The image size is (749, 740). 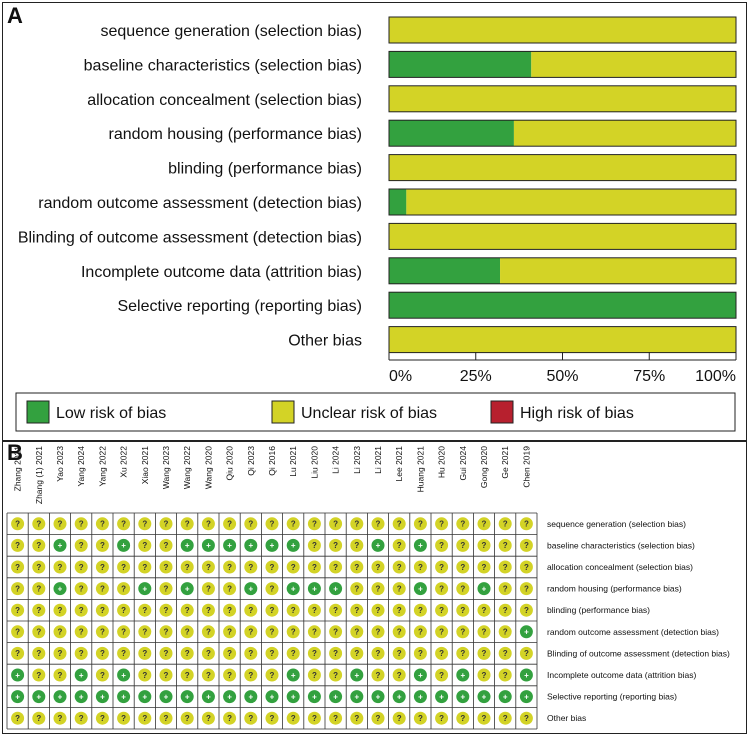 What do you see at coordinates (293, 632) in the screenshot?
I see `rating-symbol-r5-c13: ?` at bounding box center [293, 632].